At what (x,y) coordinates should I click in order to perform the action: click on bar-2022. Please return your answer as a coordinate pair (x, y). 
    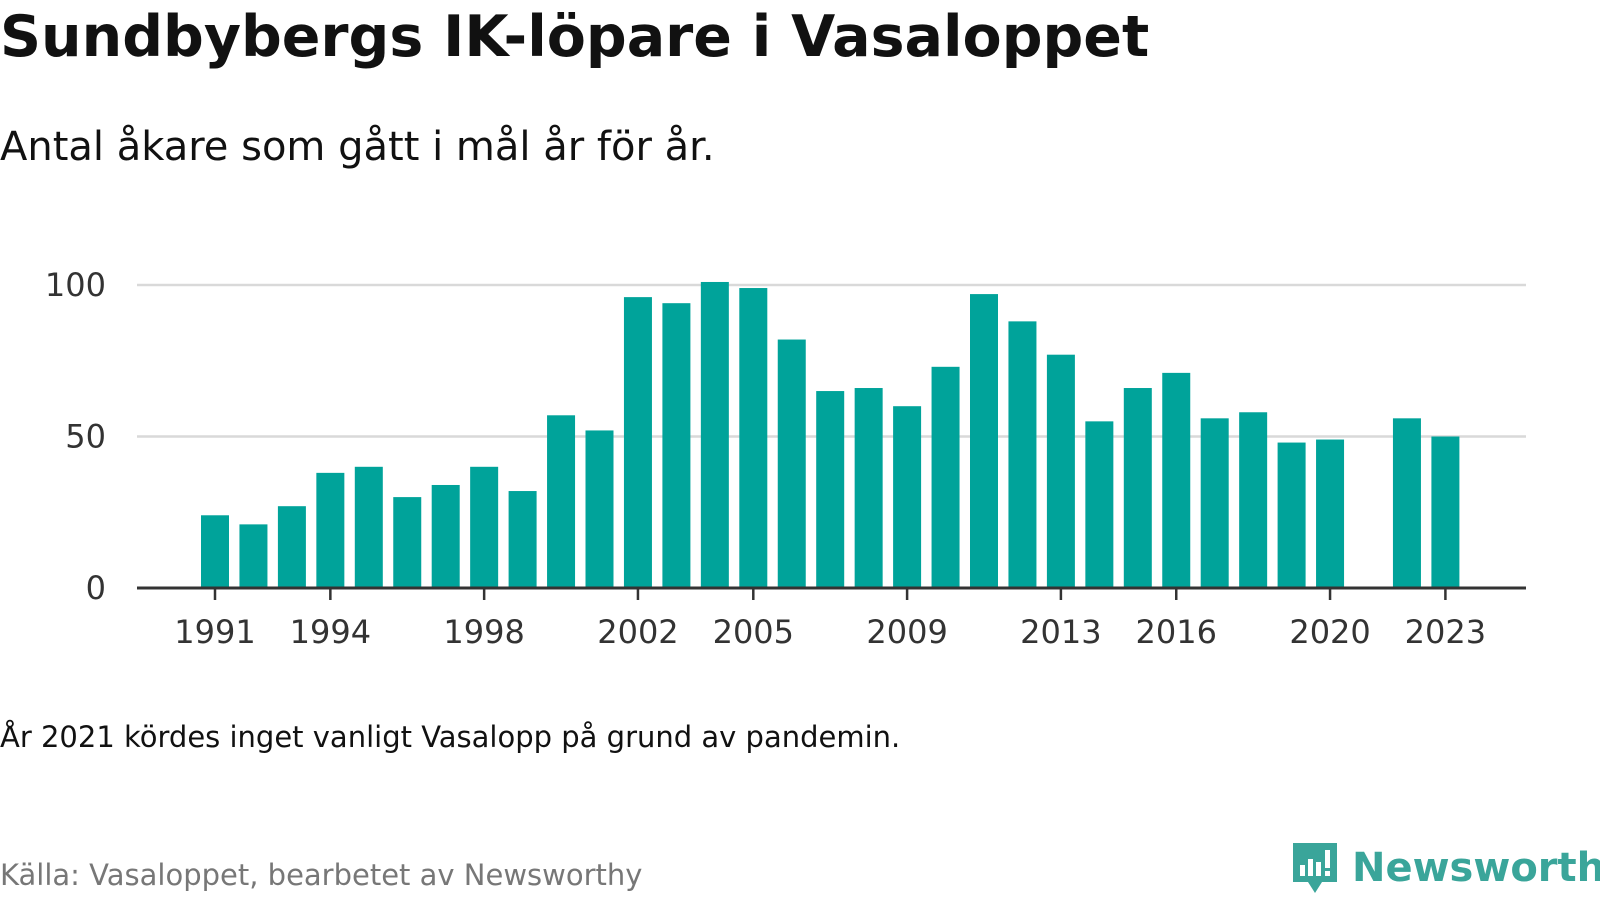
    Looking at the image, I should click on (1406, 503).